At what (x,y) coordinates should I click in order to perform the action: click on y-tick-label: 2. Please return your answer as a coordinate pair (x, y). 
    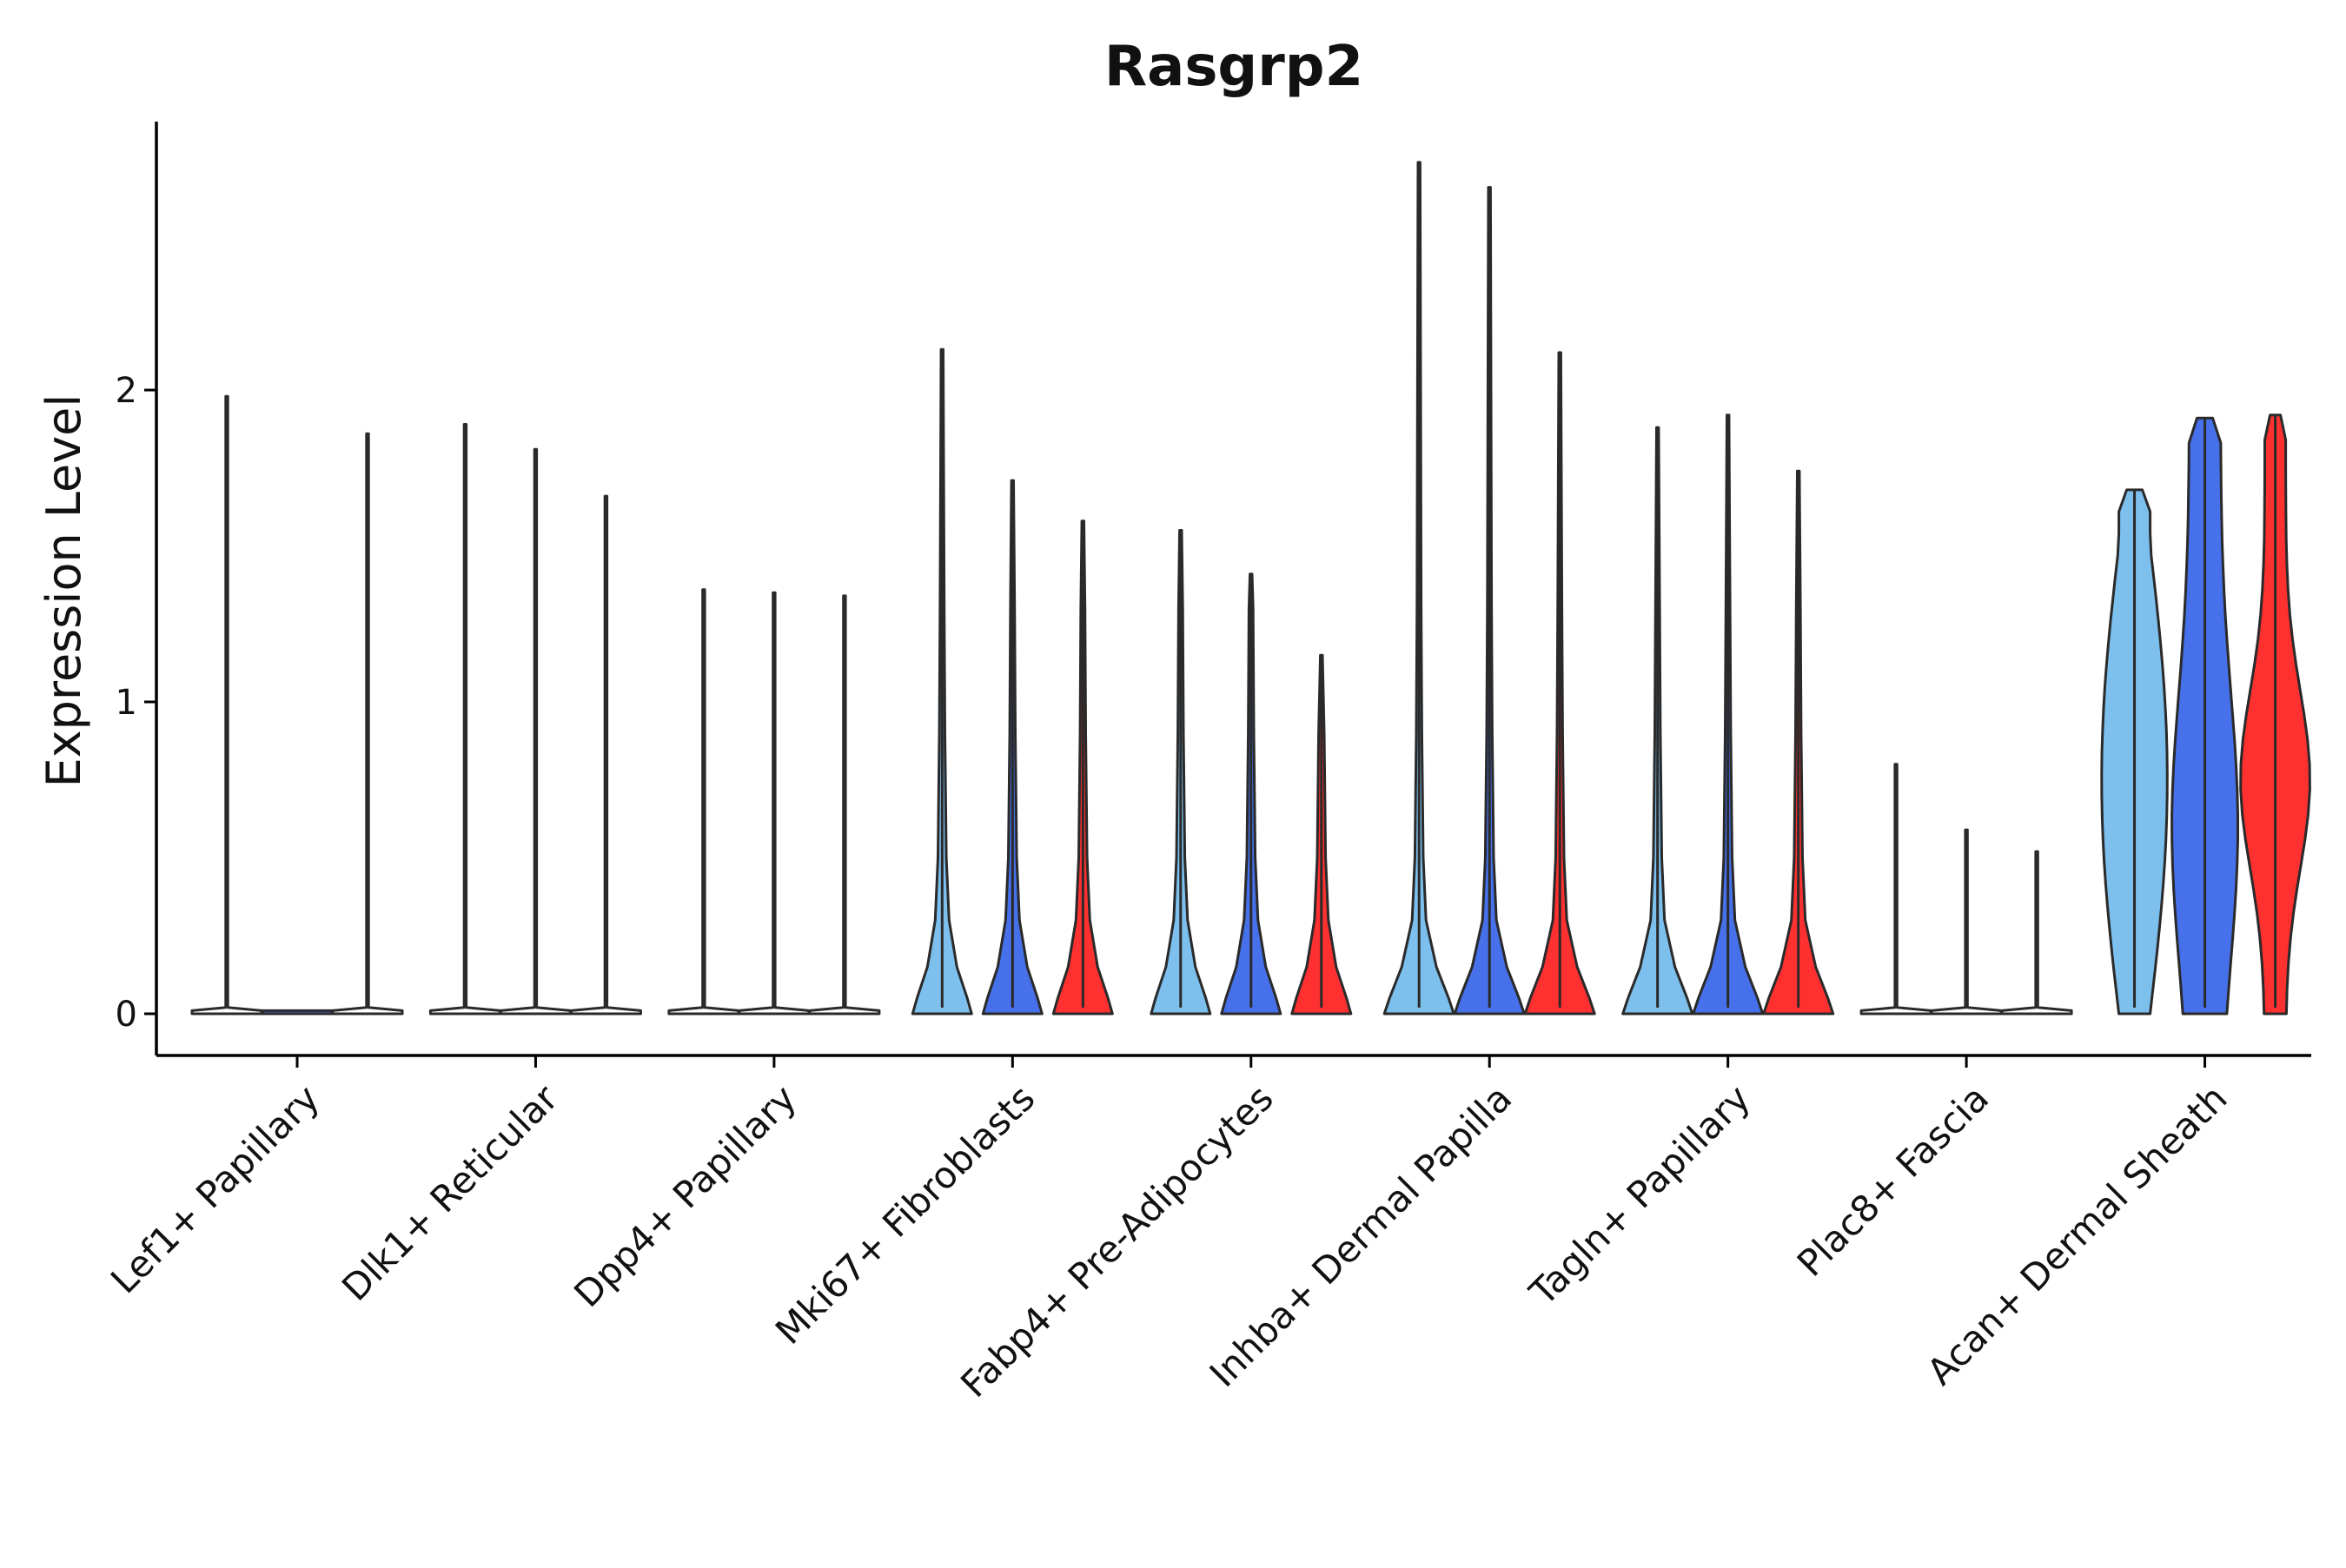
    Looking at the image, I should click on (127, 391).